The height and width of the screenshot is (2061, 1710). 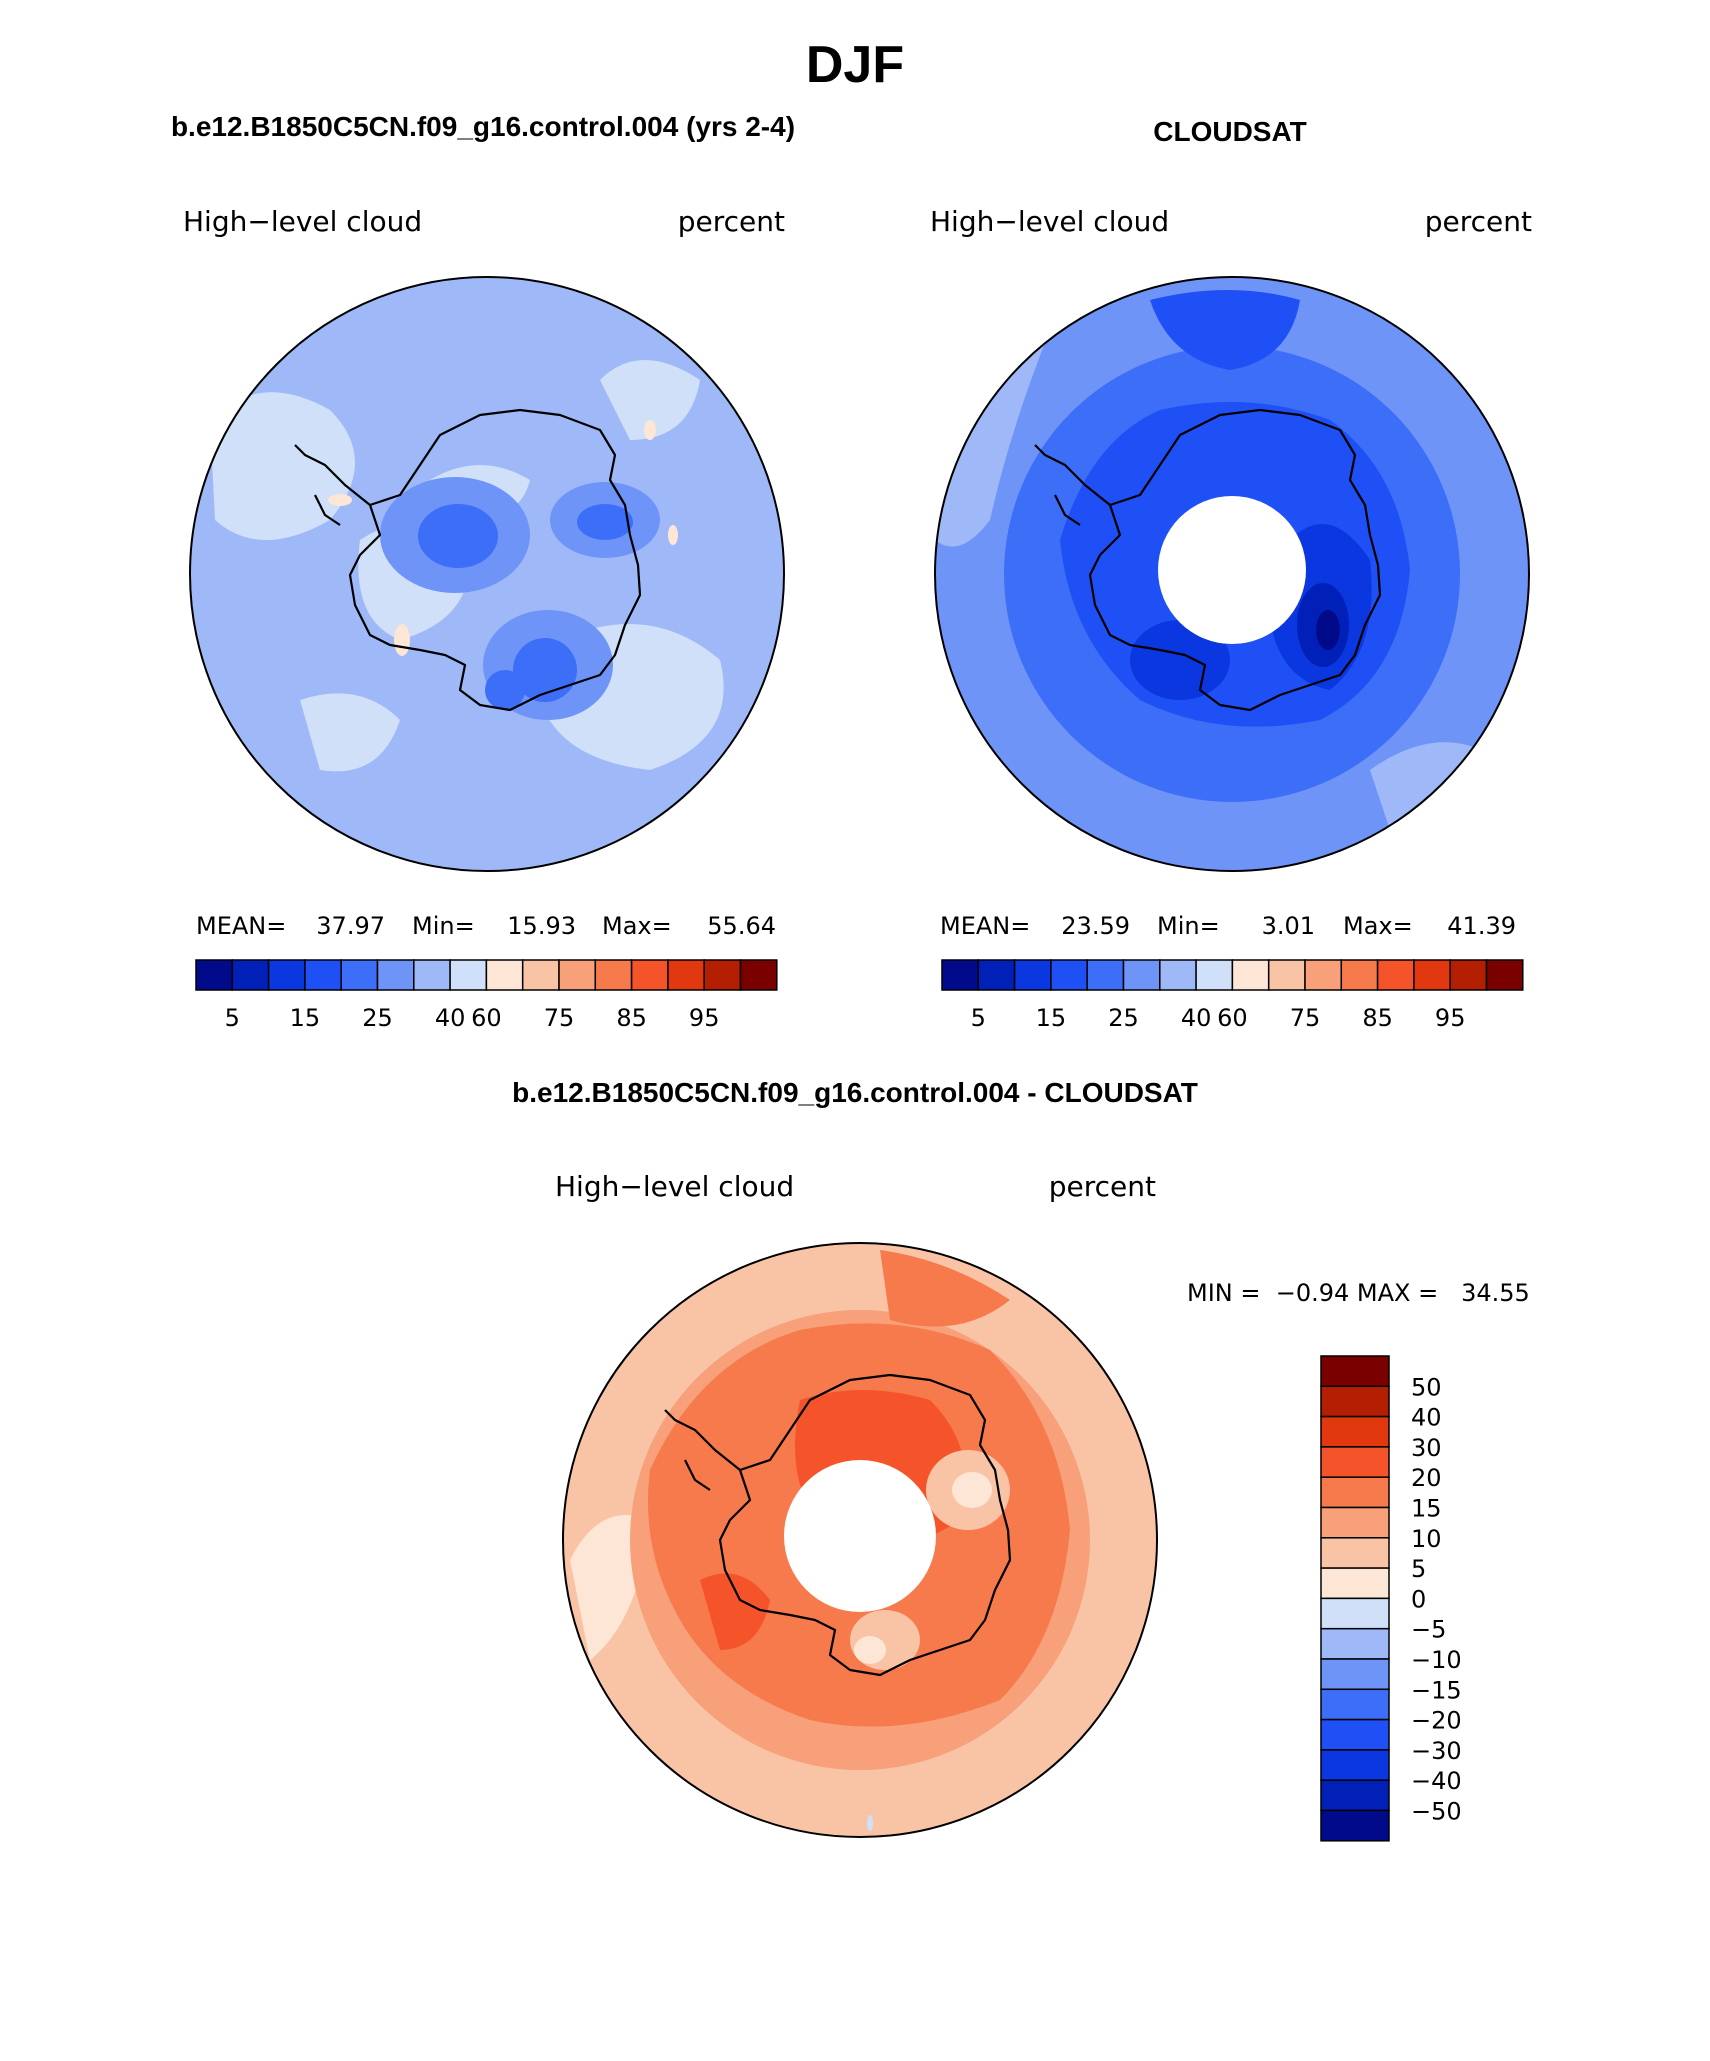 I want to click on model-colorbar-tick-label: 15, so click(x=305, y=1018).